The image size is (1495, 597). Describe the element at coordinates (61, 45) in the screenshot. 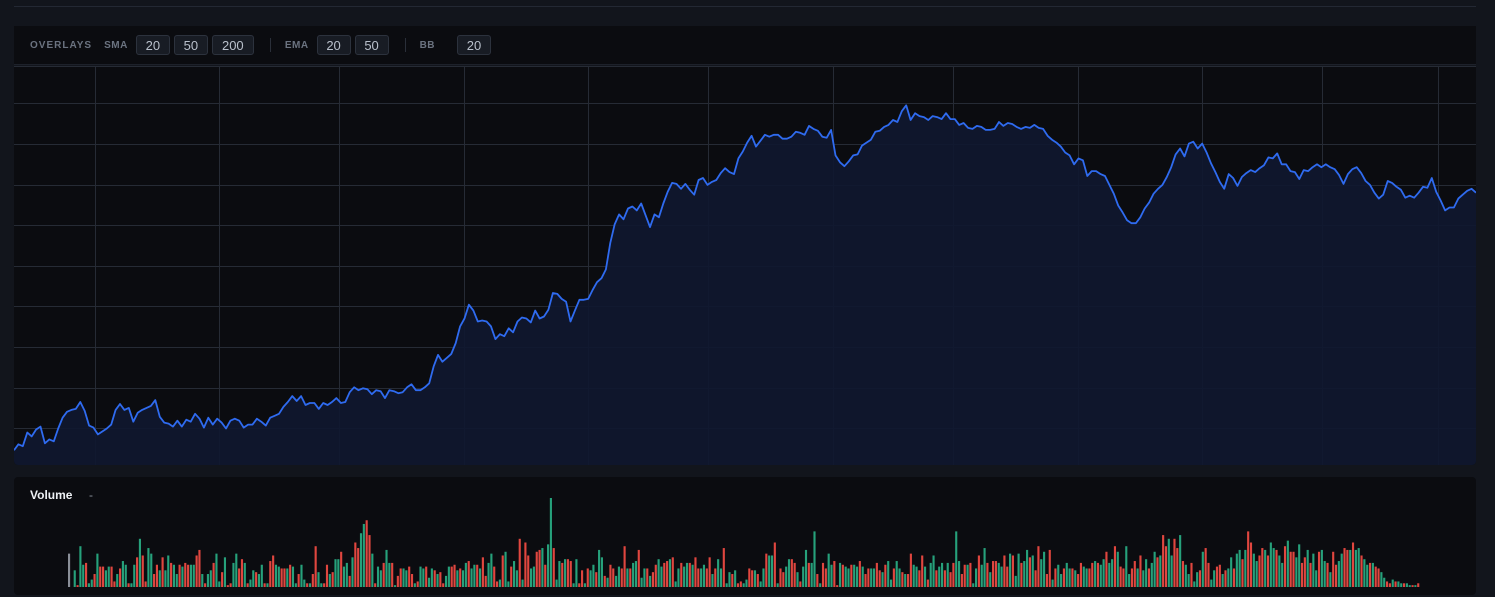

I see `overlays-title: OVERLAYS` at that location.